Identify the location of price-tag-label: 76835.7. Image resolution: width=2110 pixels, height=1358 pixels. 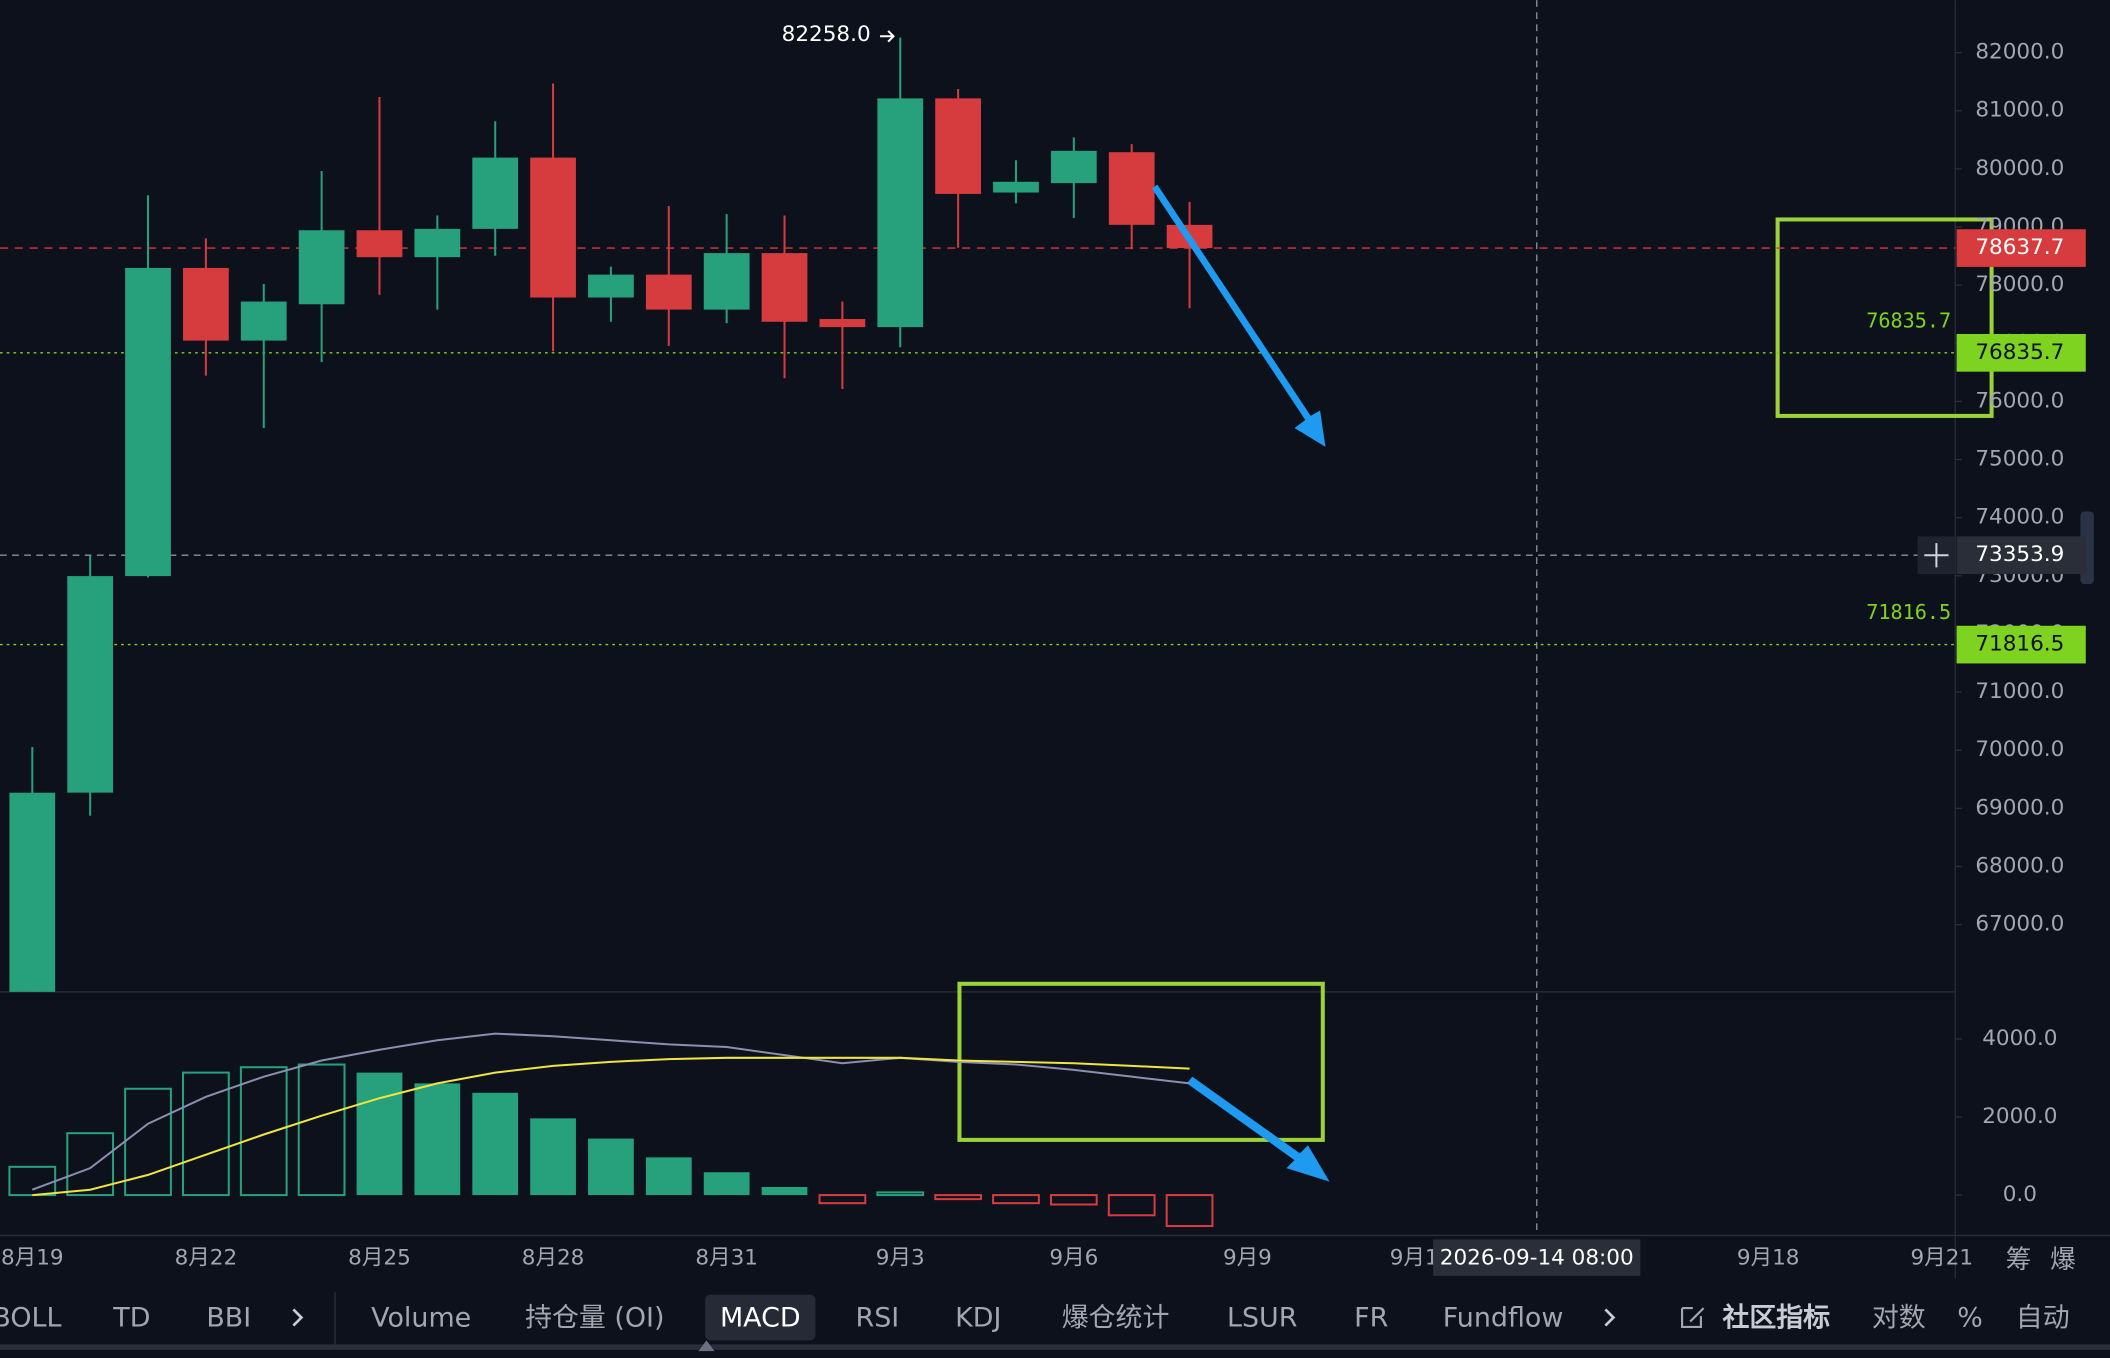
(2019, 352).